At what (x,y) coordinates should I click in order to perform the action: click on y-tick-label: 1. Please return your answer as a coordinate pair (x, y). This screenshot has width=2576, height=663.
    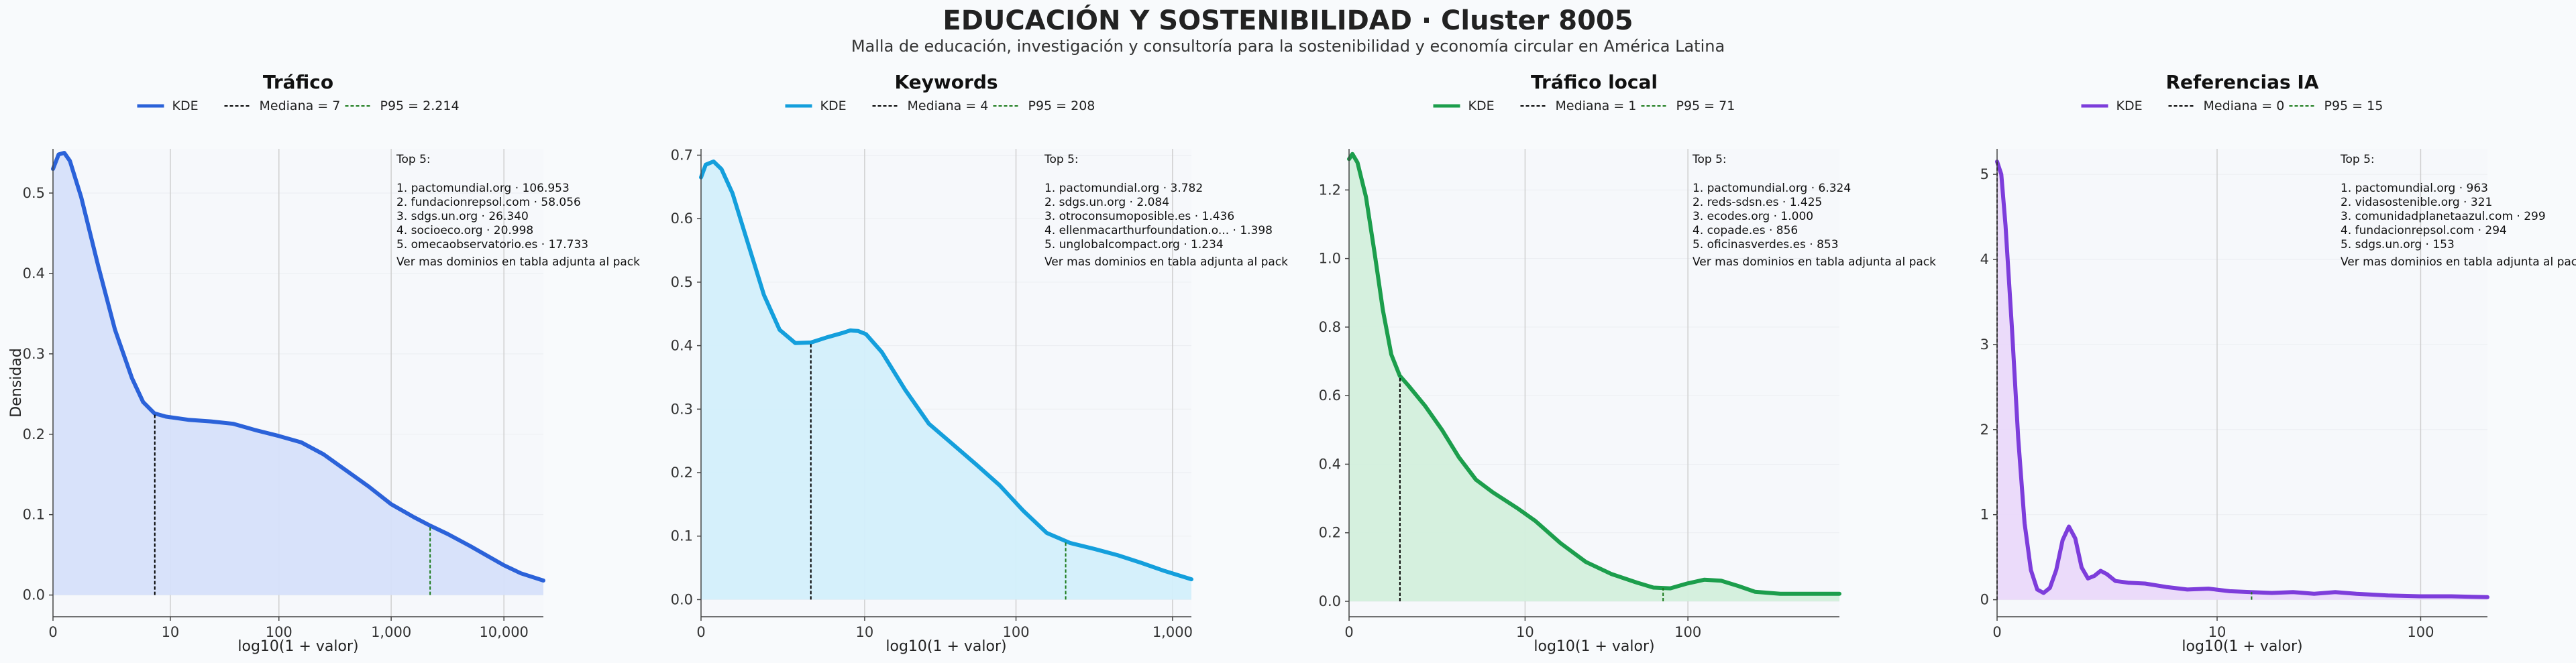
    Looking at the image, I should click on (1984, 515).